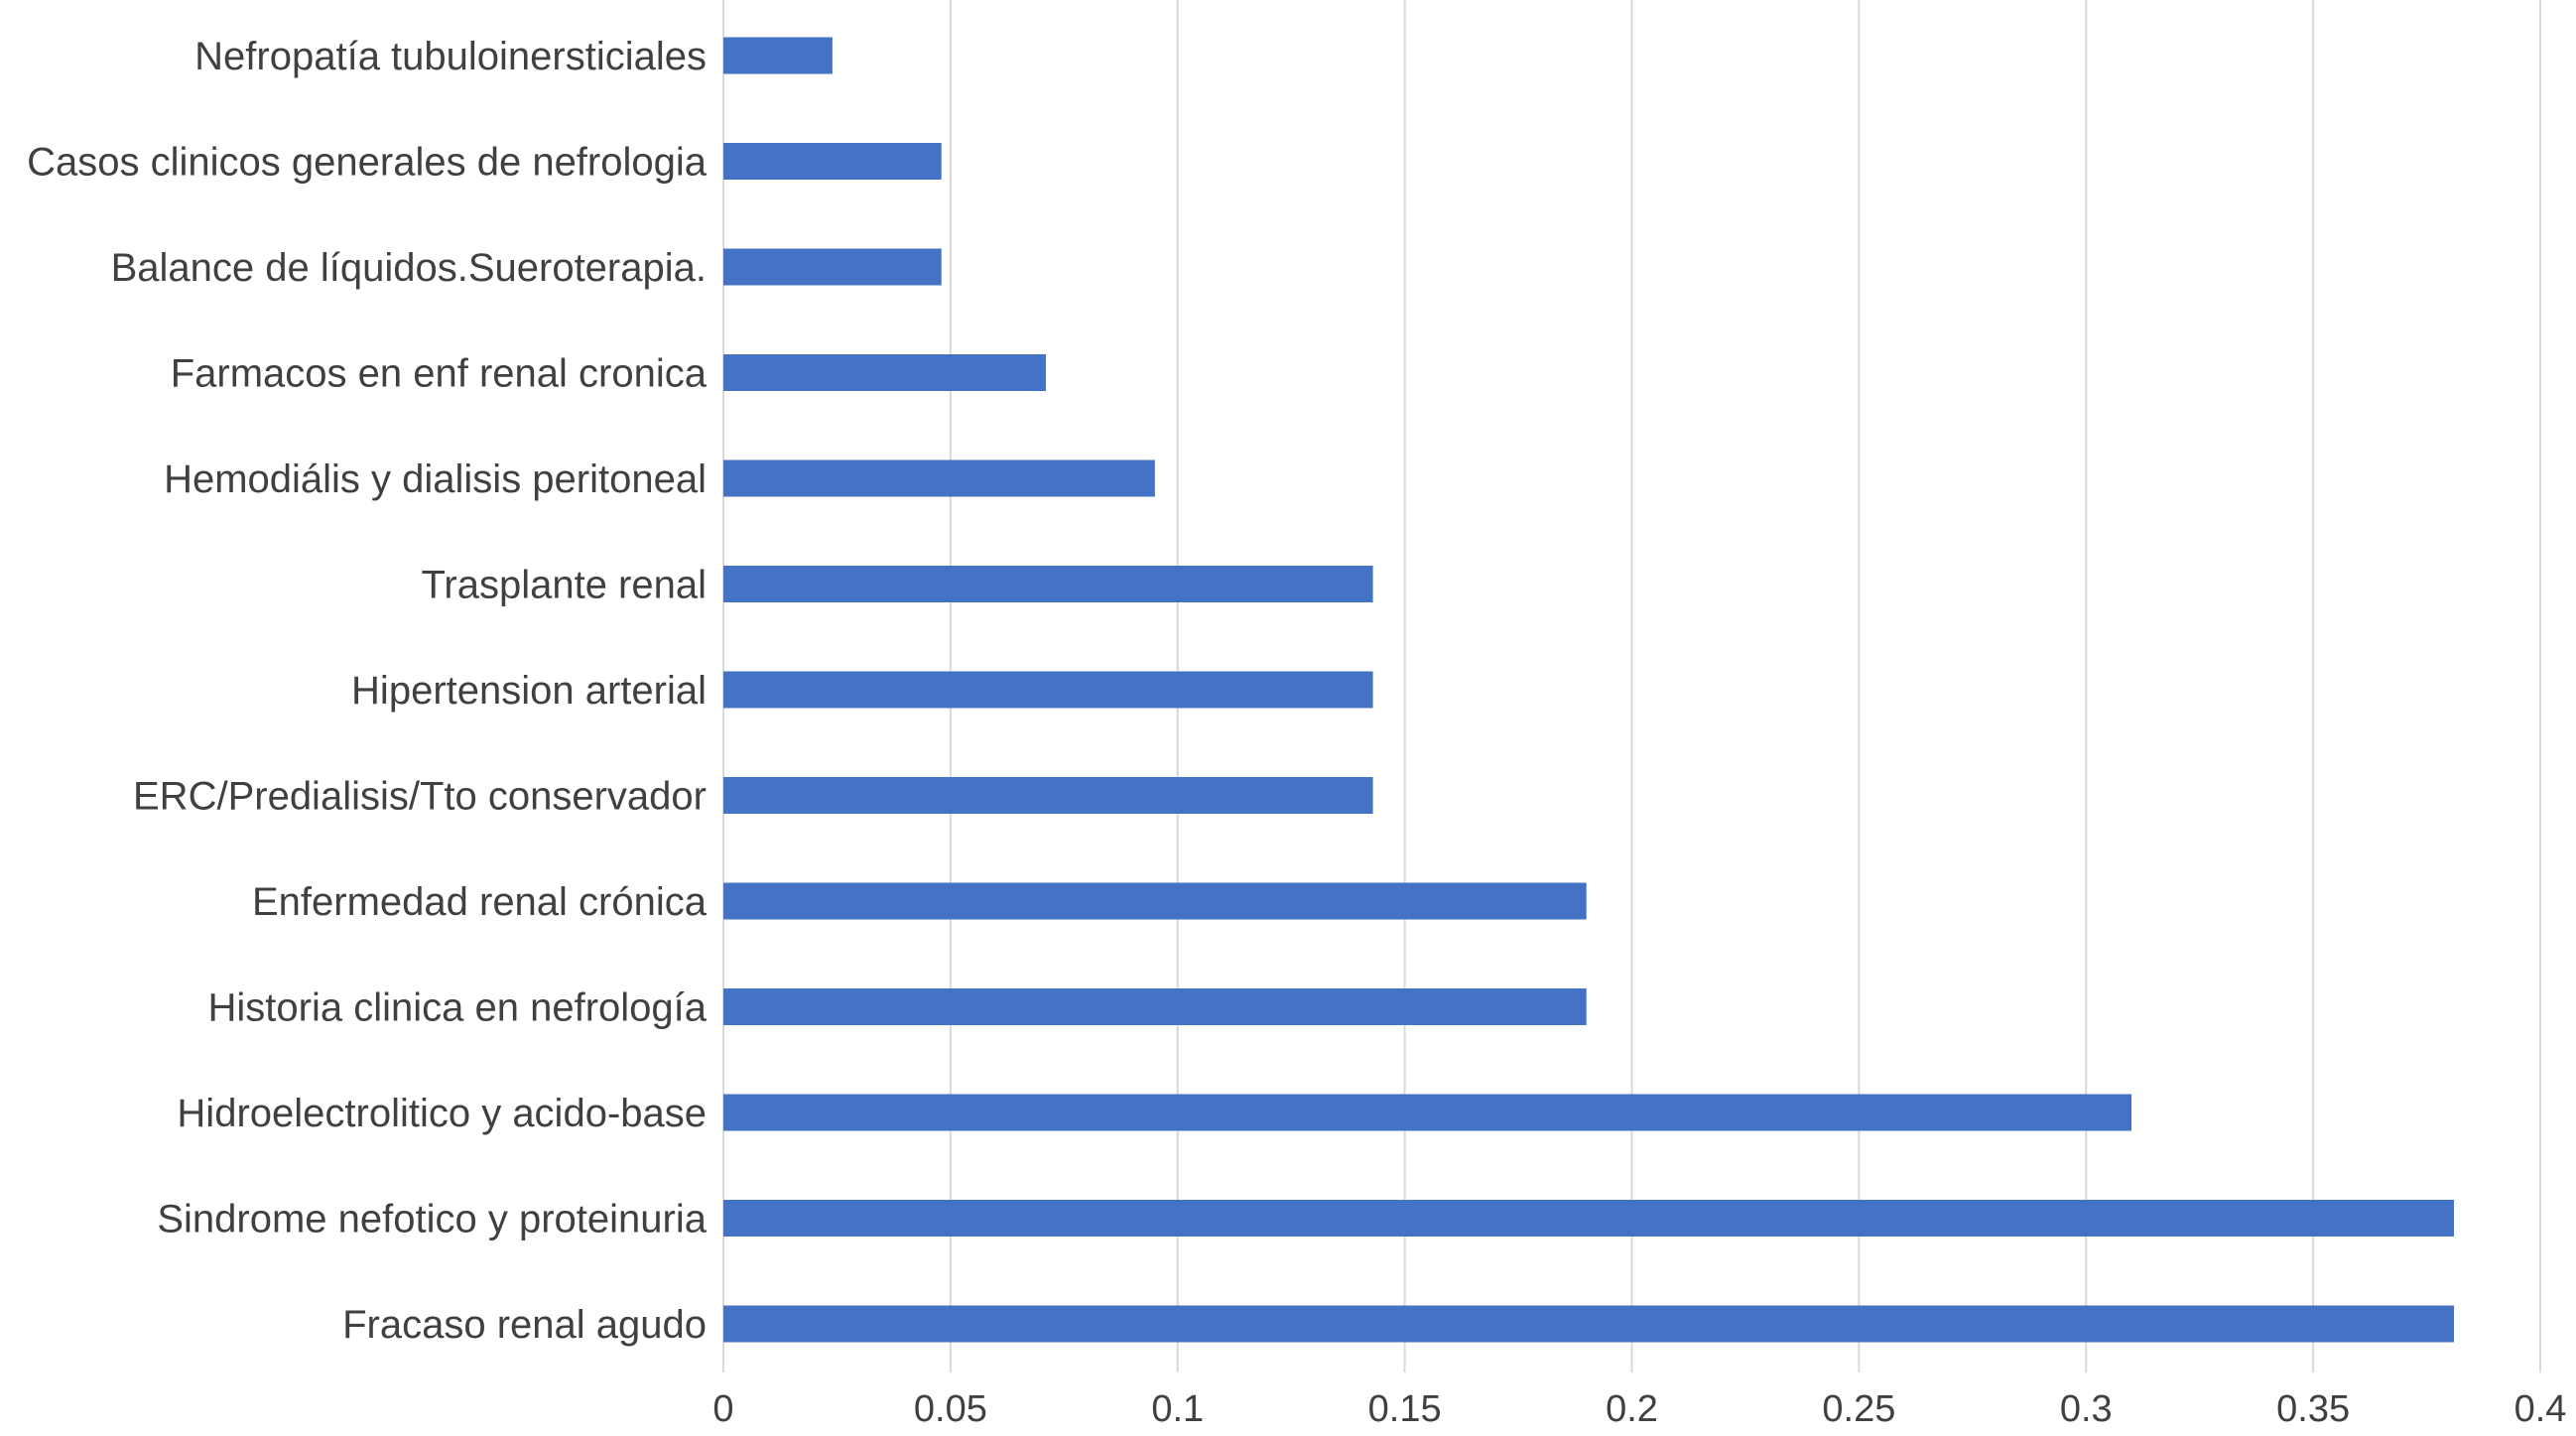  I want to click on x-axis-tick-labels: 0 0.05 0.1 0.15 0.2 0.25 0.3 0.35 0.4, so click(1639, 1409).